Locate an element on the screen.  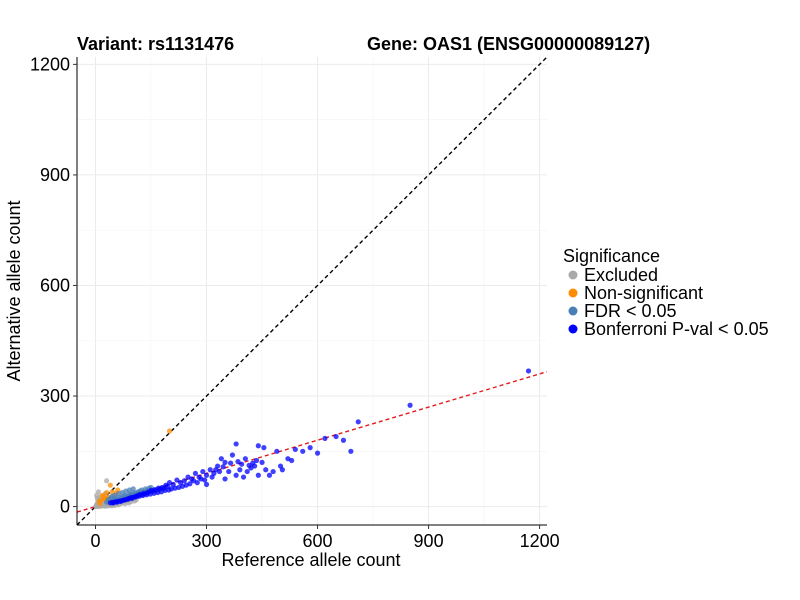
y-axis-ticks: 0 300 600 900 1200 is located at coordinates (53, 285).